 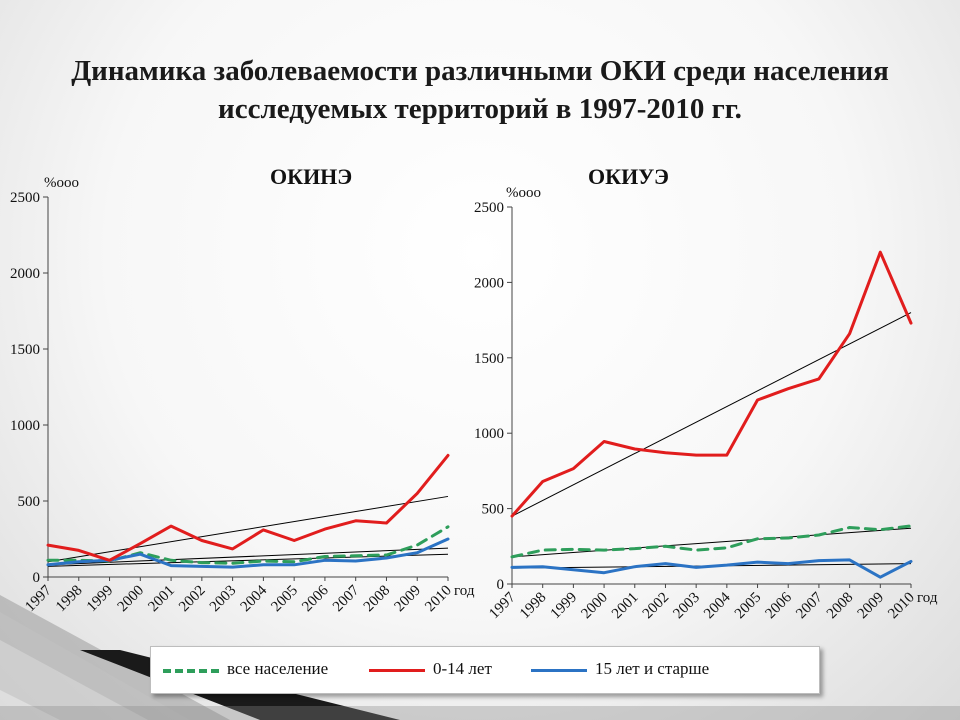 I want to click on x-tick-label: 1998, so click(x=533, y=606).